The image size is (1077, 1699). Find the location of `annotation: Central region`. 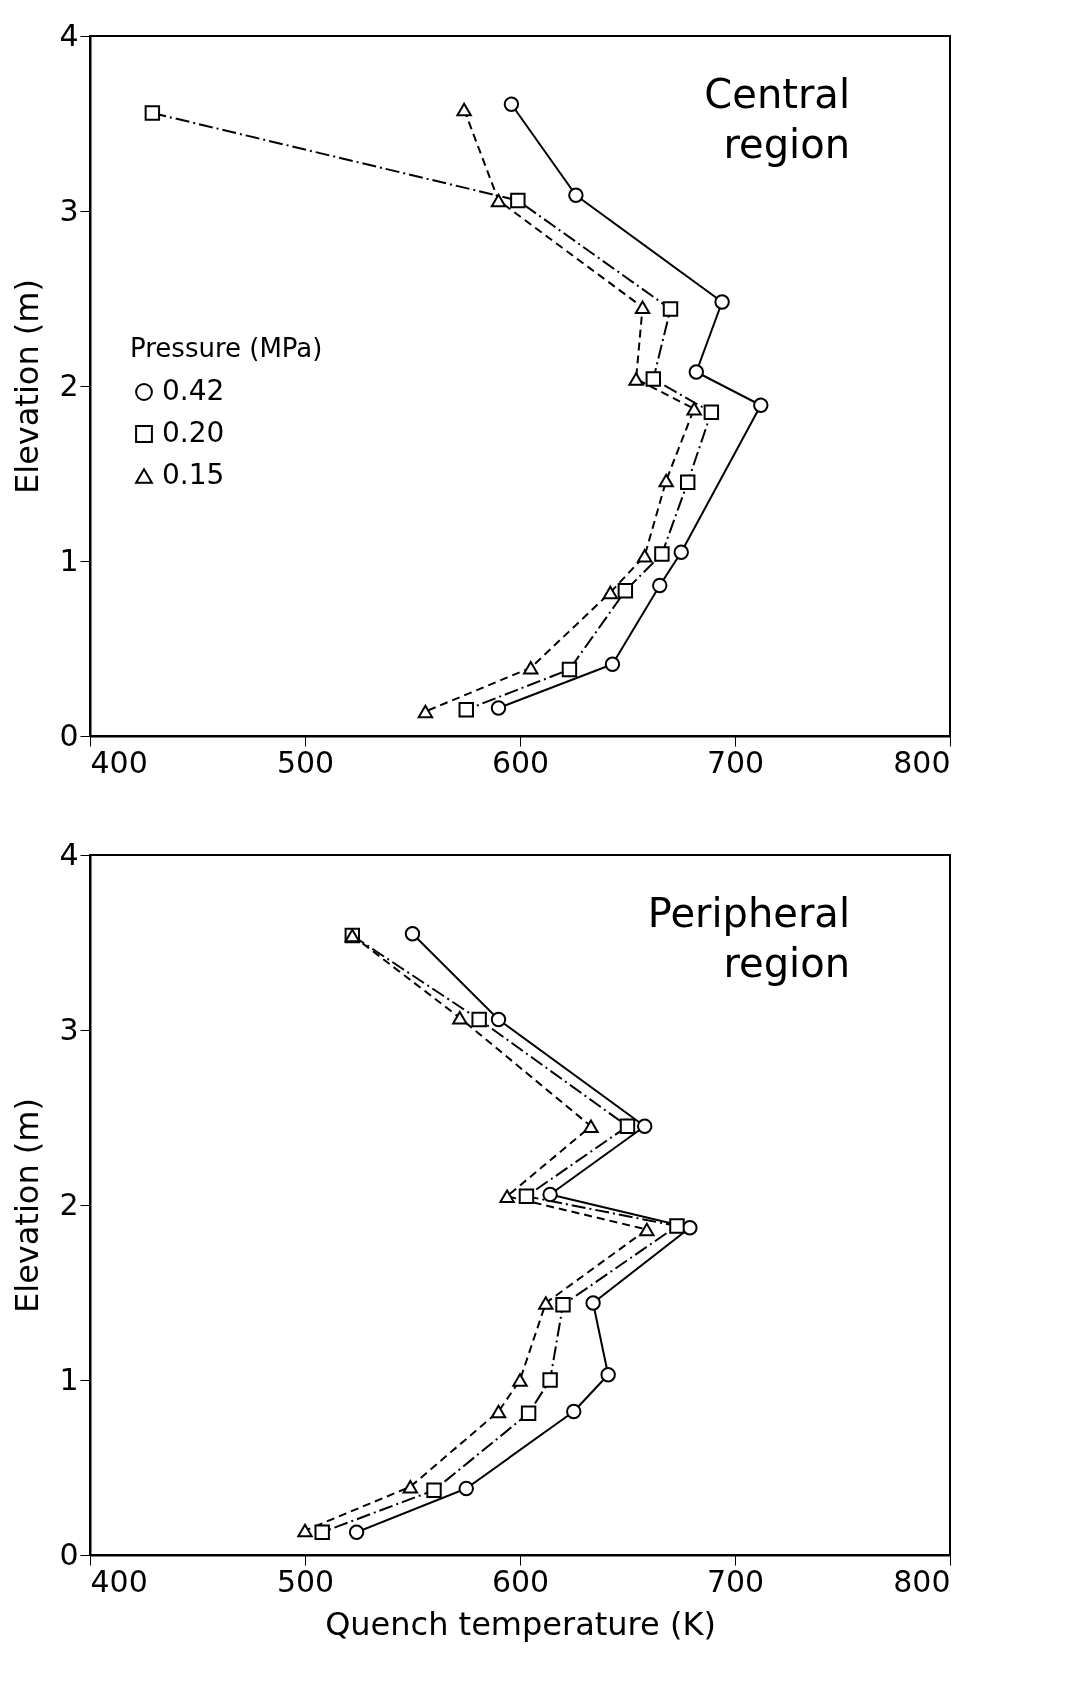

annotation: Central region is located at coordinates (777, 119).